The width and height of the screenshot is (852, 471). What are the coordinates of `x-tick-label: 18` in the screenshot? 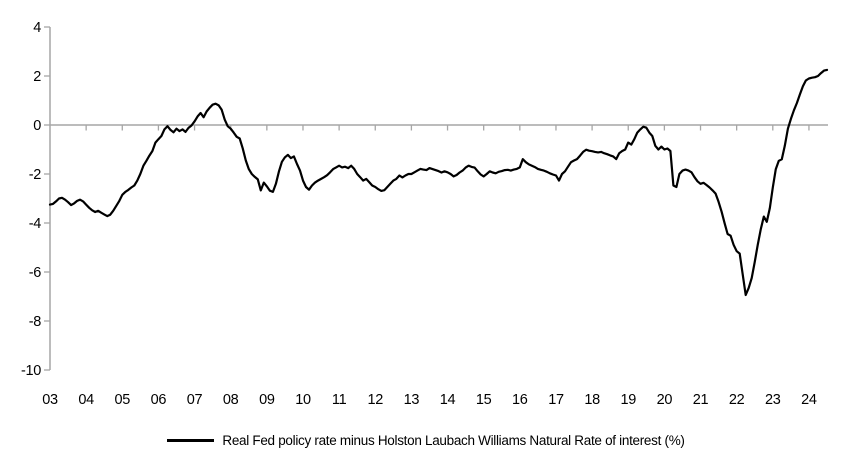 It's located at (592, 400).